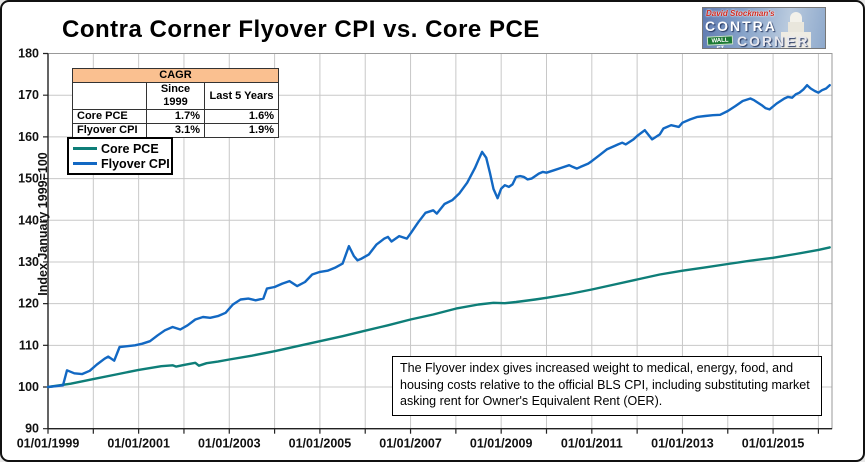  I want to click on legend-entry-flyover-cpi: Flyover CPI, so click(121, 163).